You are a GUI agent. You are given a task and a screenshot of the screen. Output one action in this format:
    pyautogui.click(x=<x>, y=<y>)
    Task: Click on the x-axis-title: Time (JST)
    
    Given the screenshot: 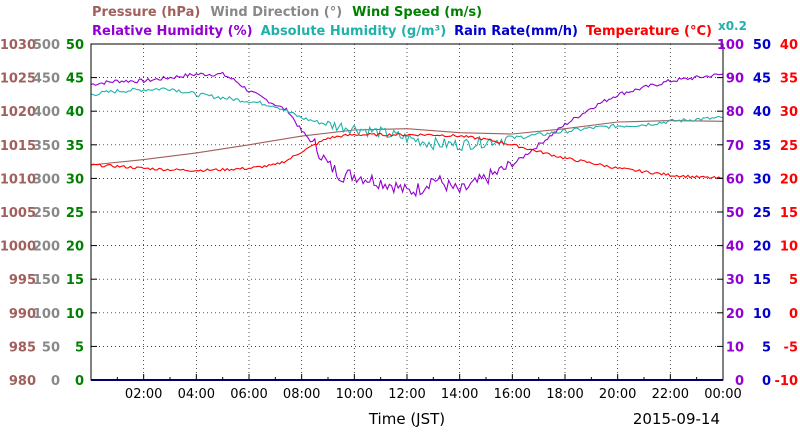 What is the action you would take?
    pyautogui.click(x=406, y=419)
    